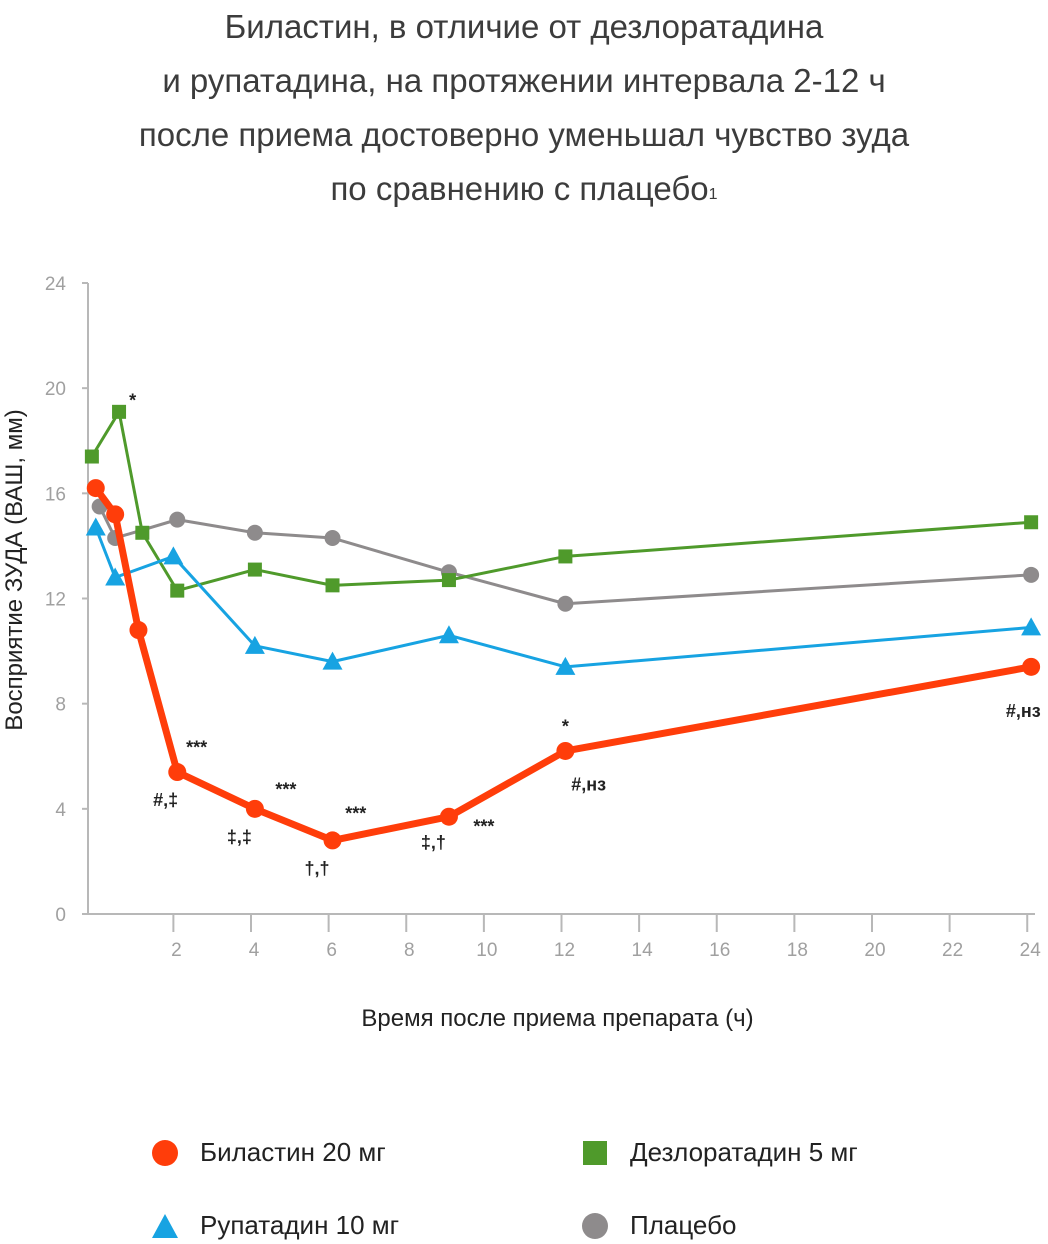 The height and width of the screenshot is (1244, 1048). What do you see at coordinates (14, 569) in the screenshot?
I see `y-axis-label: Восприятие ЗУДА (ВАШ, мм)` at bounding box center [14, 569].